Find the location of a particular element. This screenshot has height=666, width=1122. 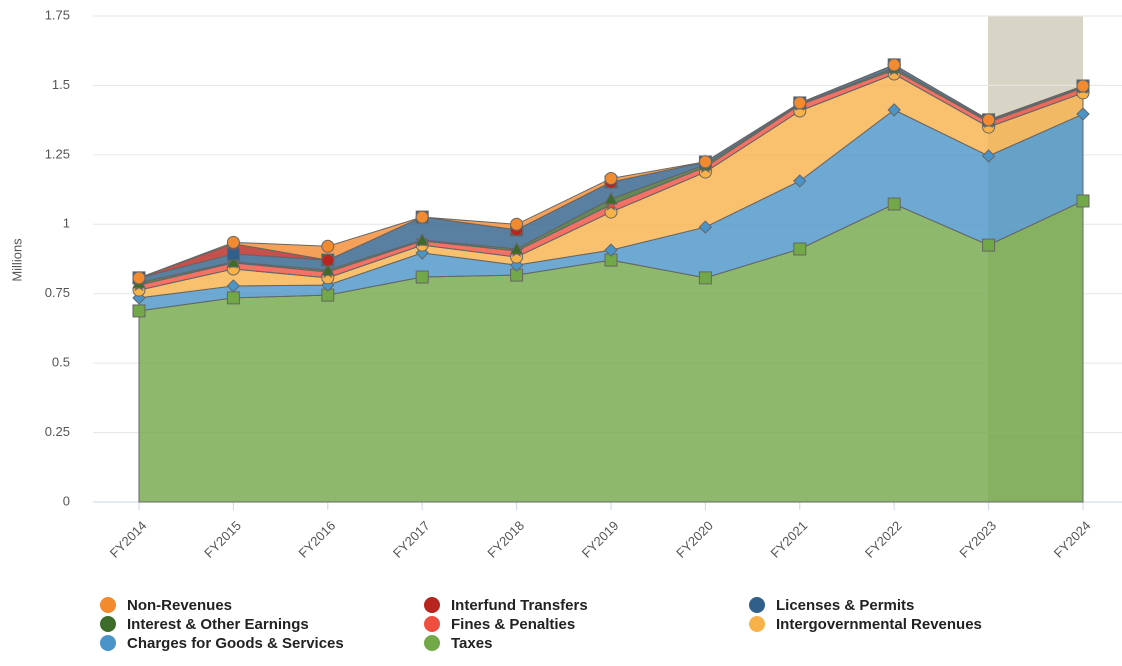

x-tick-label: FY2017 is located at coordinates (411, 539).